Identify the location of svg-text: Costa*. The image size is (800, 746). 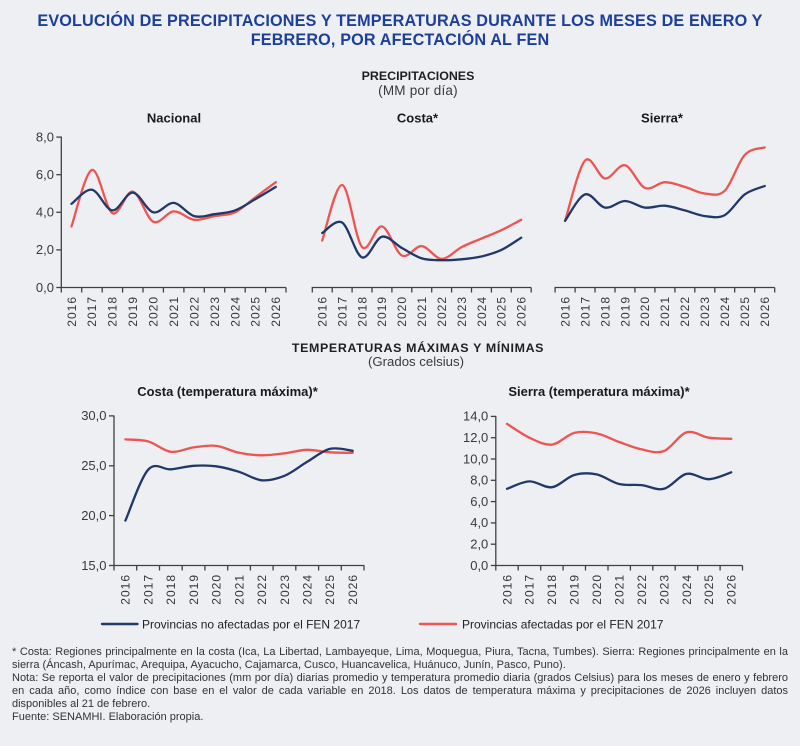
(418, 118).